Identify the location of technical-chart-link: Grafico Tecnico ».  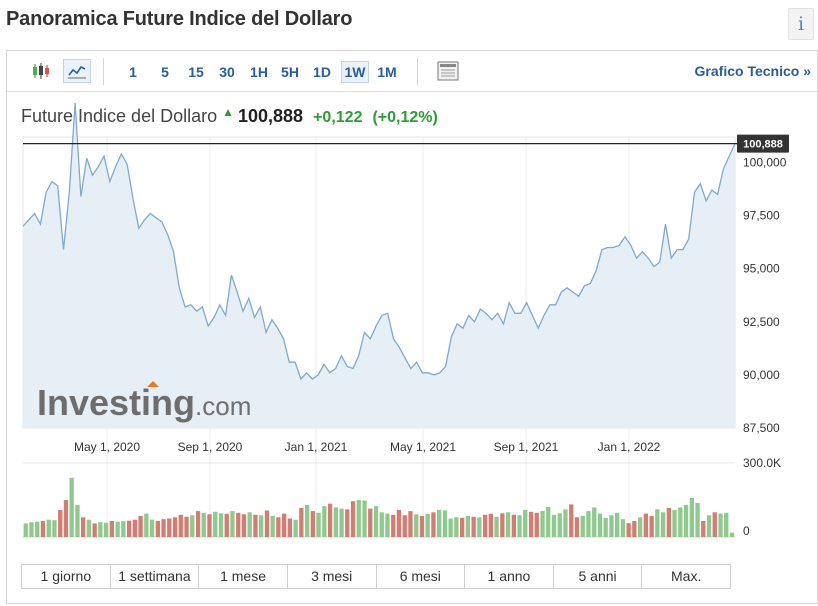
(752, 71).